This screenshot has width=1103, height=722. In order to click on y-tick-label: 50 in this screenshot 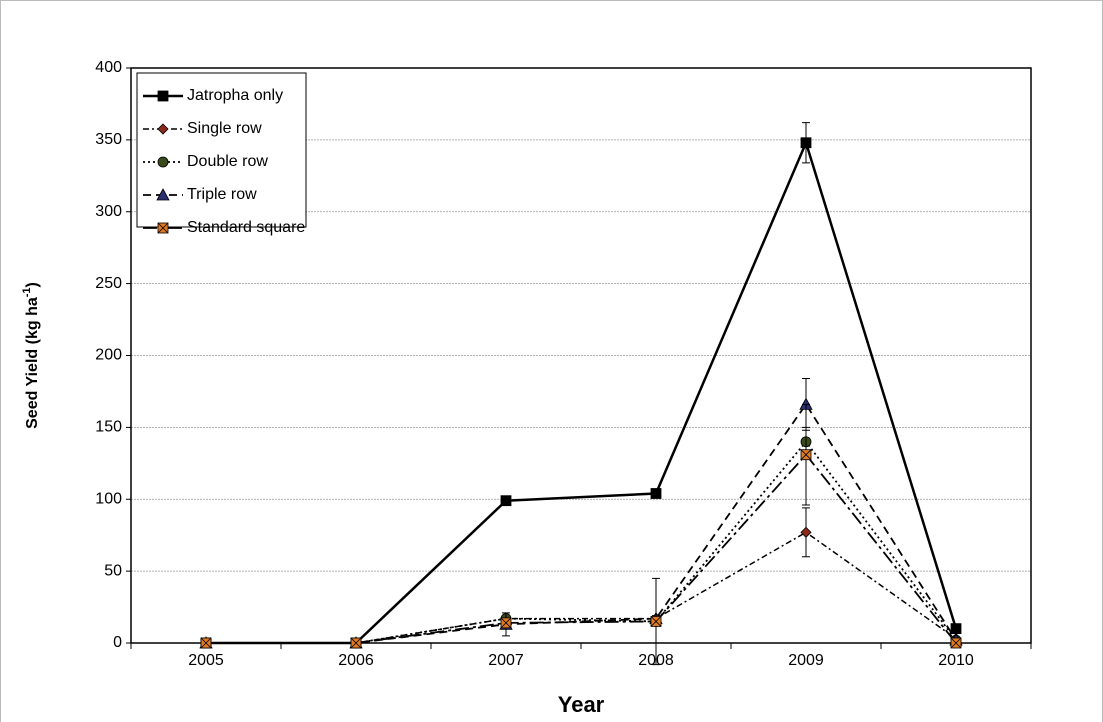, I will do `click(113, 570)`.